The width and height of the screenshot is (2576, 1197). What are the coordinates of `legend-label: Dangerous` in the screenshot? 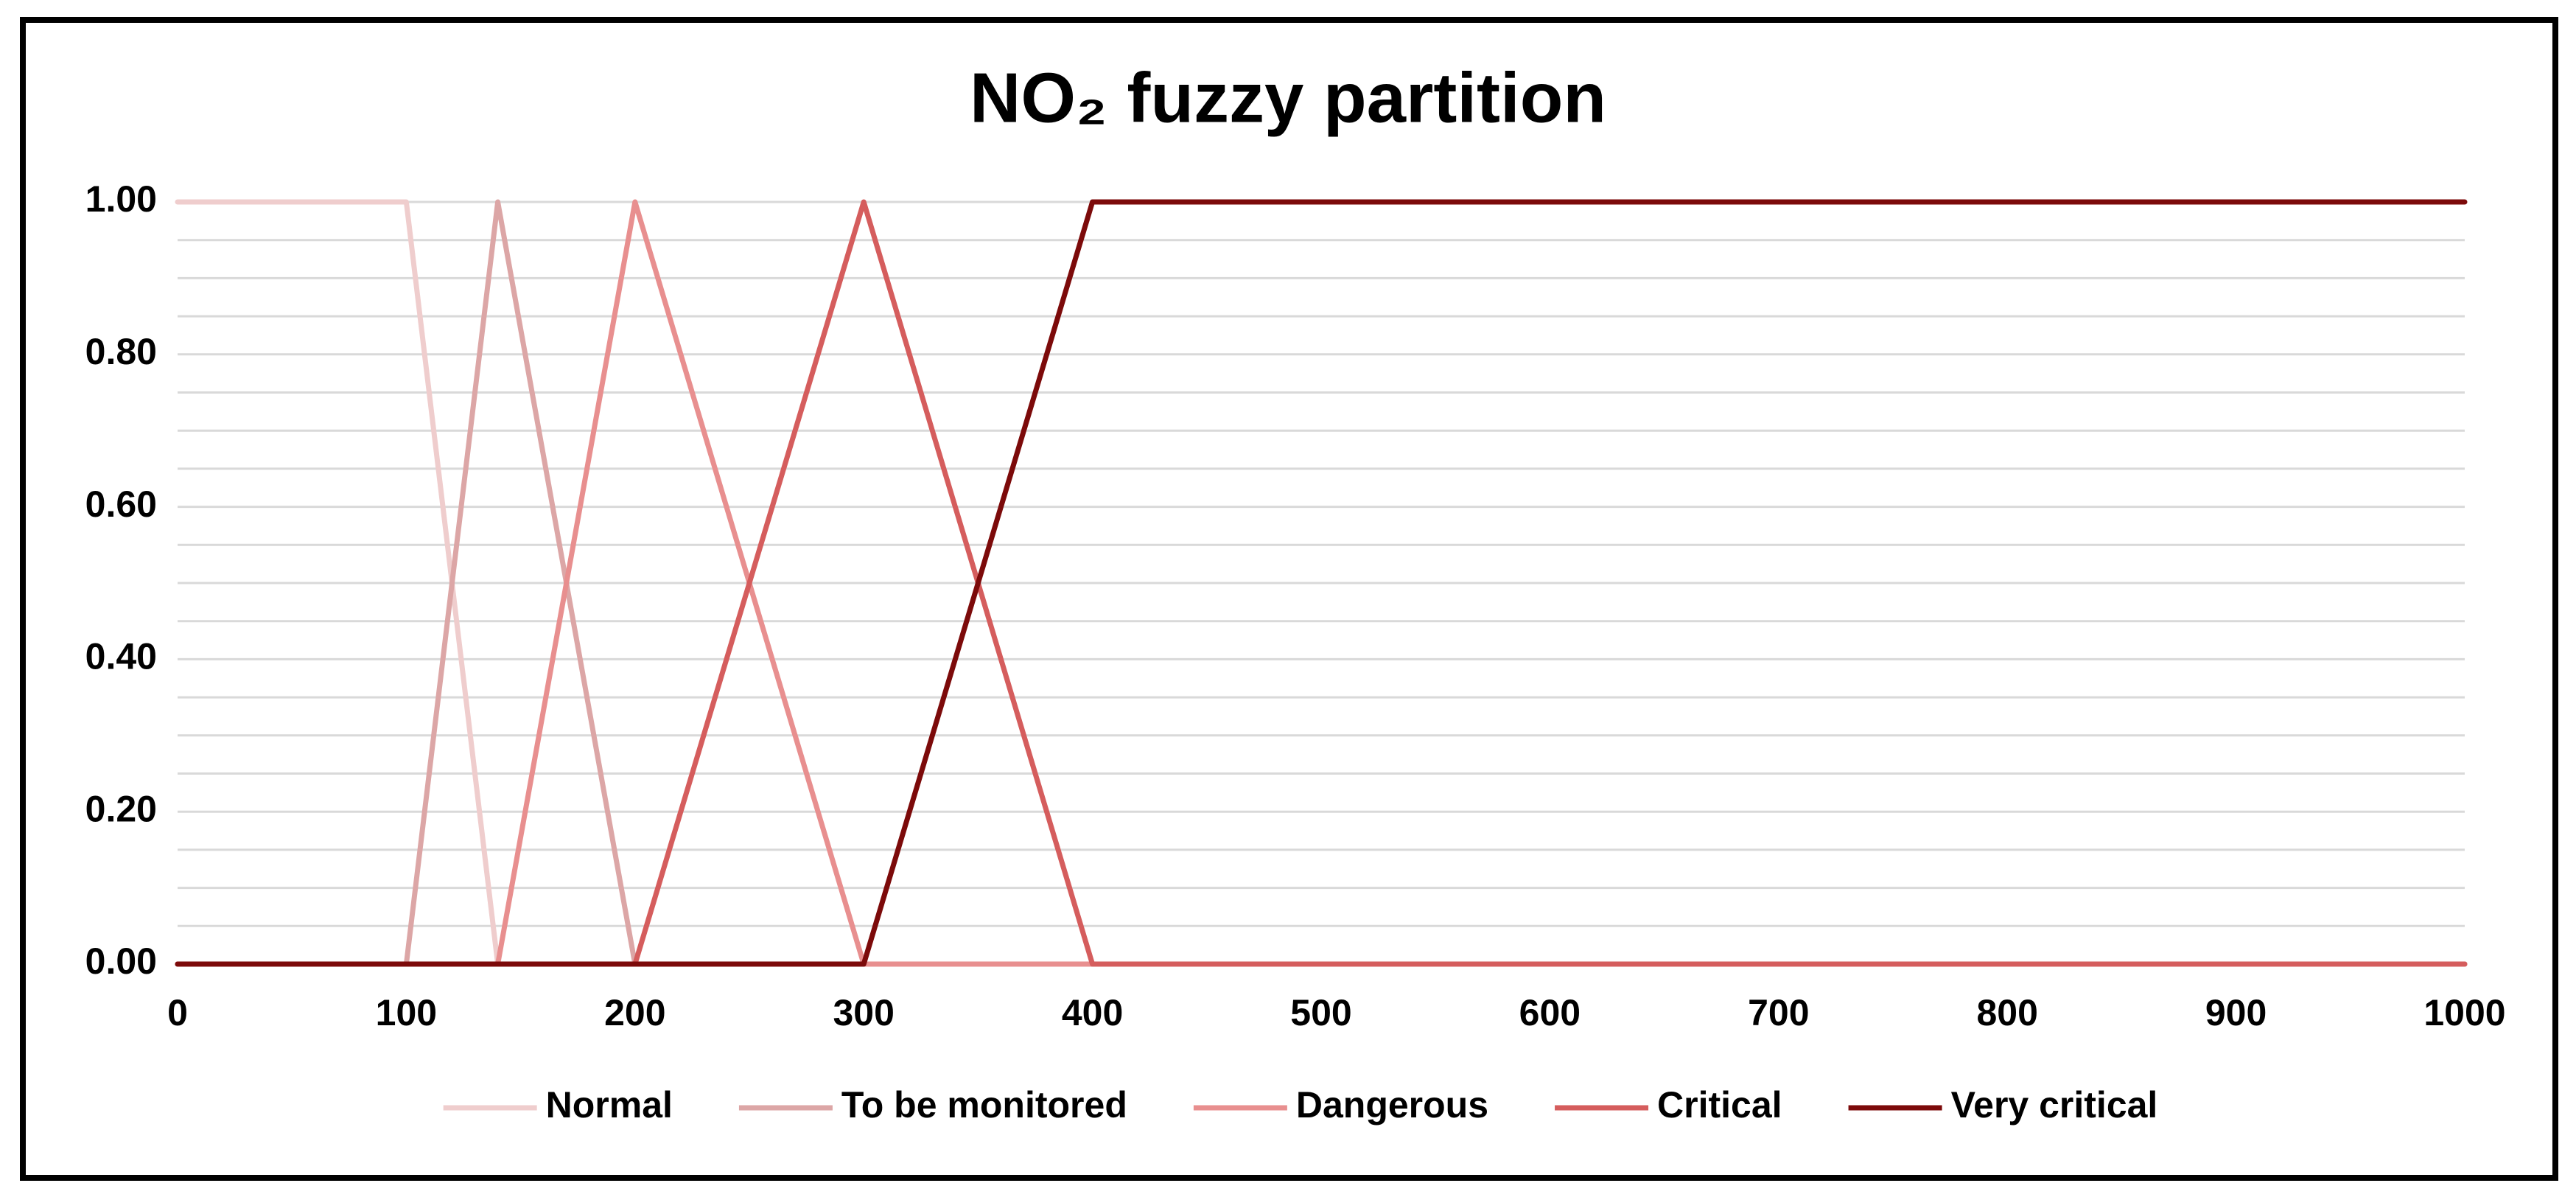 It's located at (1392, 1105).